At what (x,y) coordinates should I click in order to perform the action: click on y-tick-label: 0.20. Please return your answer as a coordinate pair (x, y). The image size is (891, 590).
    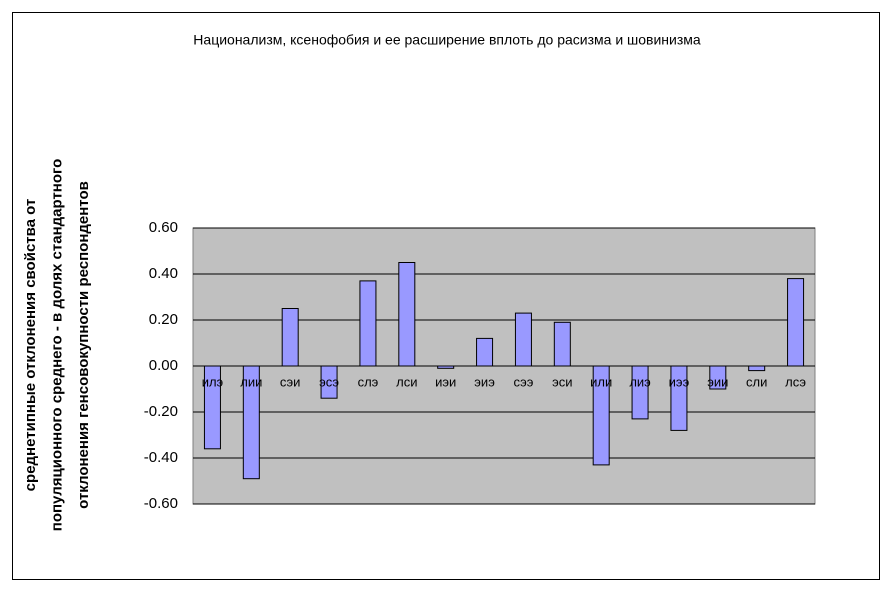
    Looking at the image, I should click on (163, 319).